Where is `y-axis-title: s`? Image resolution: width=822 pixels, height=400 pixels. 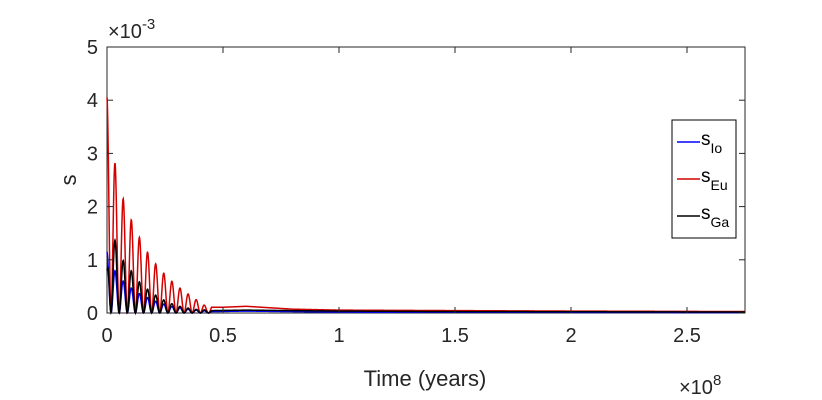 y-axis-title: s is located at coordinates (68, 180).